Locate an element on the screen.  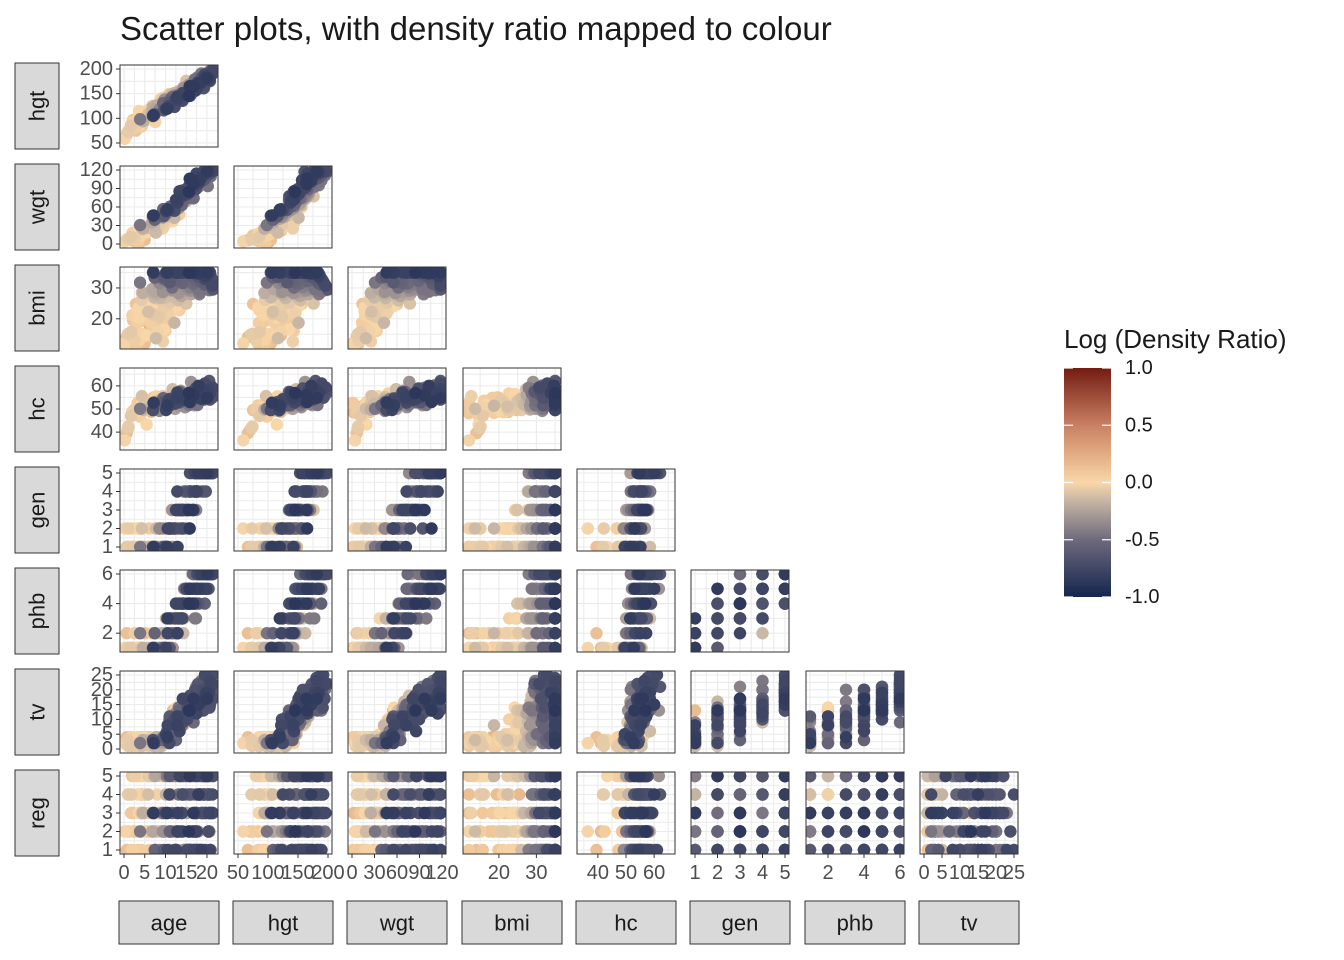
panel-phb-vs-wgt is located at coordinates (397, 611).